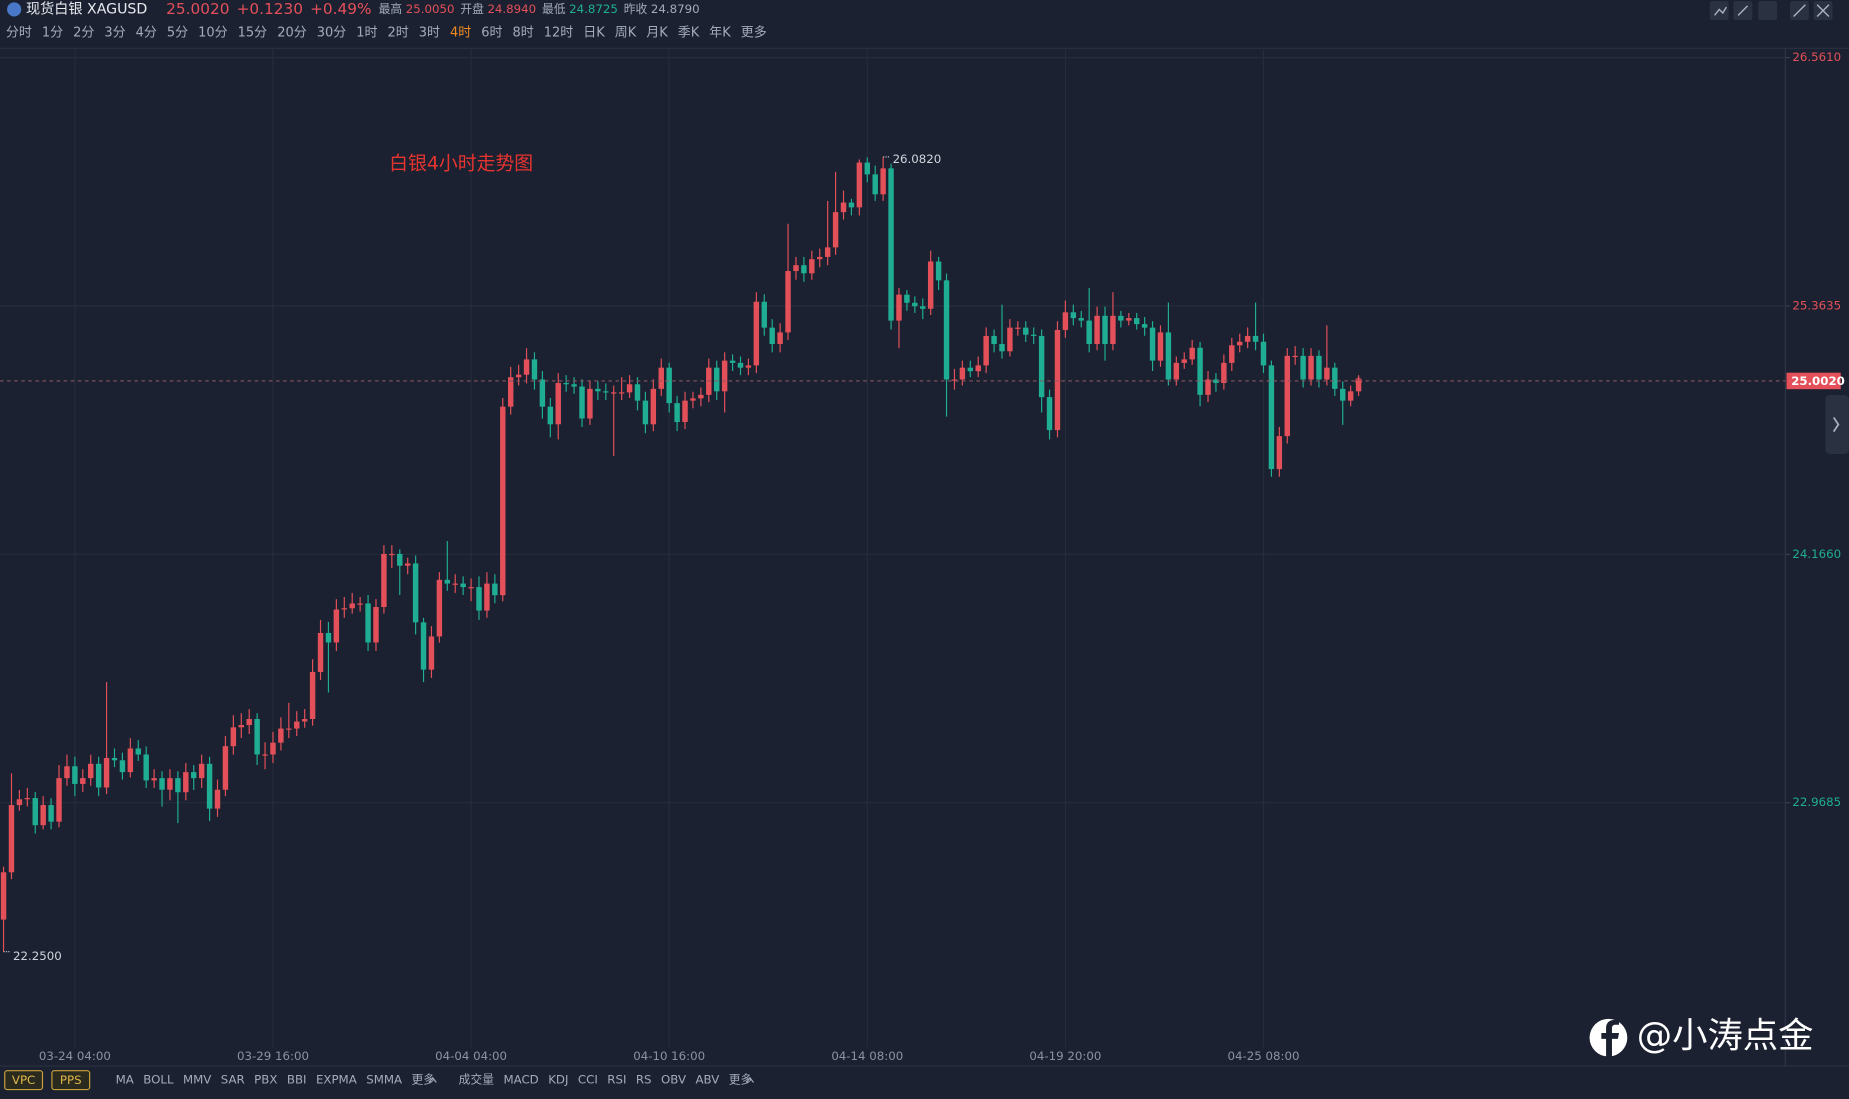  I want to click on overlay-button-label: PPS, so click(71, 1080).